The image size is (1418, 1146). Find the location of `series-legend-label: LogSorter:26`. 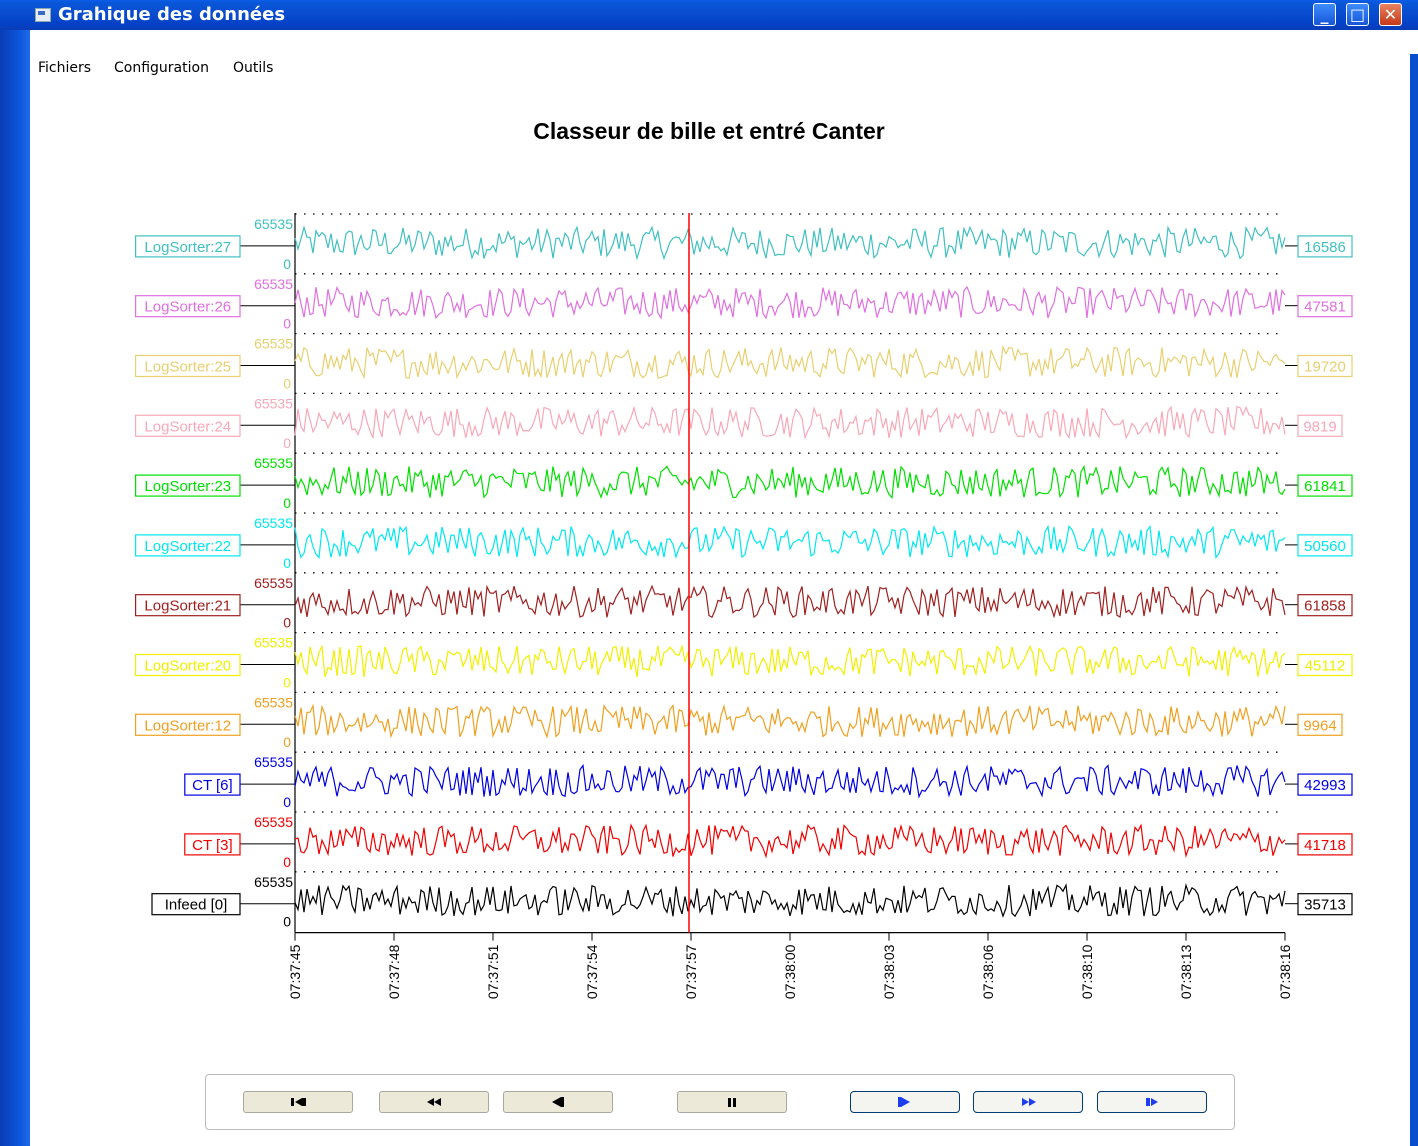

series-legend-label: LogSorter:26 is located at coordinates (187, 307).